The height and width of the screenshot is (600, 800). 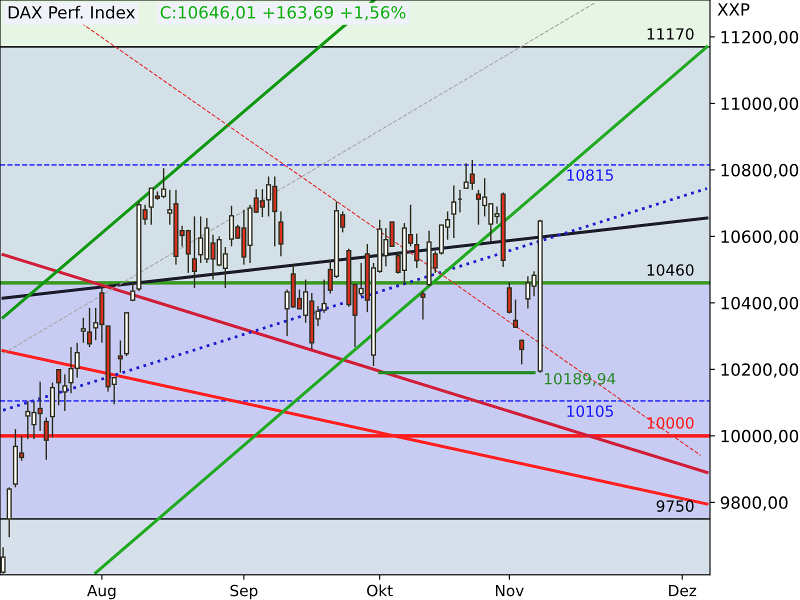 What do you see at coordinates (760, 104) in the screenshot?
I see `y-tick-label: 11000,00` at bounding box center [760, 104].